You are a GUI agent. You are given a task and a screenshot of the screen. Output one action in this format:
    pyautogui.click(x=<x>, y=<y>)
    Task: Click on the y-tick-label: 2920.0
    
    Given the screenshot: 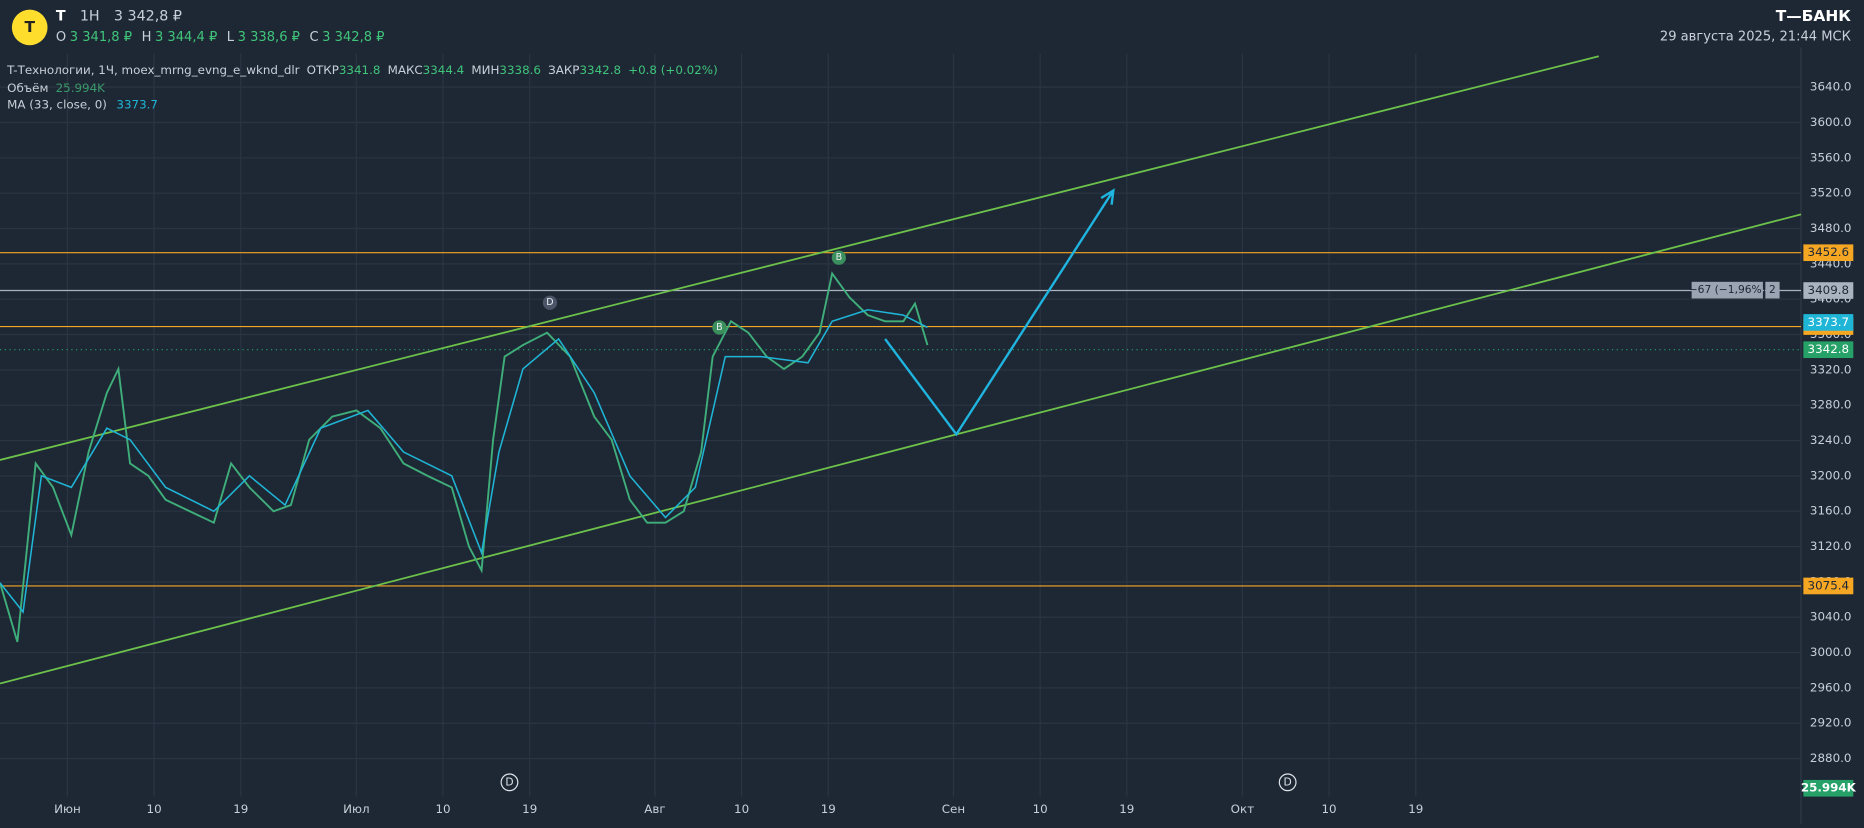 What is the action you would take?
    pyautogui.click(x=1831, y=723)
    